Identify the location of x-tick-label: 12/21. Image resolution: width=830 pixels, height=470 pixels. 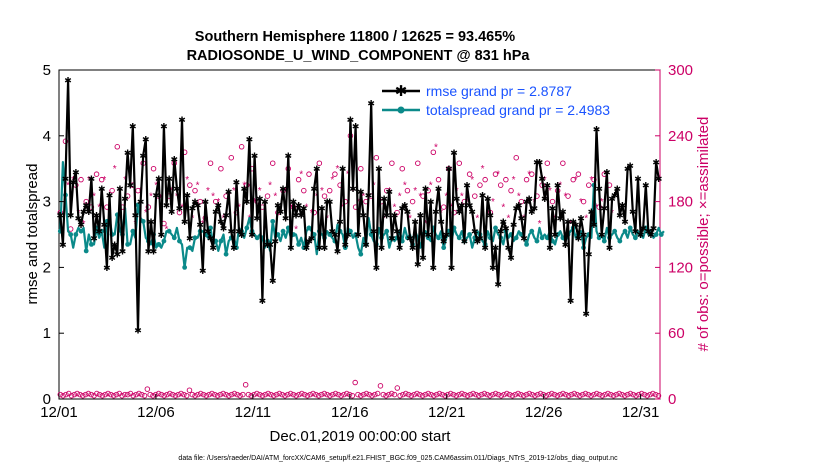
(447, 412).